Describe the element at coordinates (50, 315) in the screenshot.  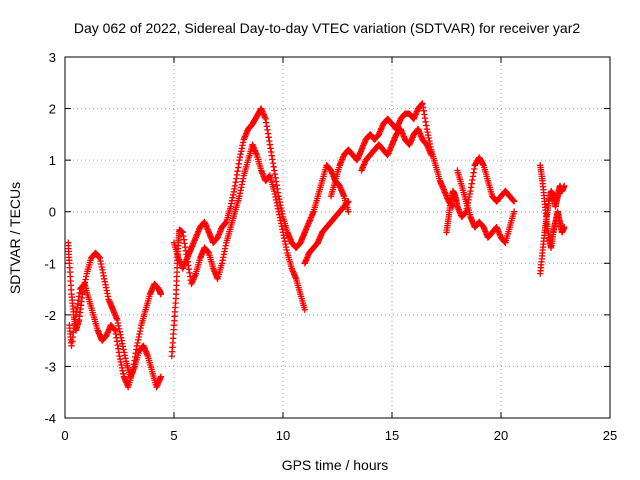
I see `y-tick-label: -2` at that location.